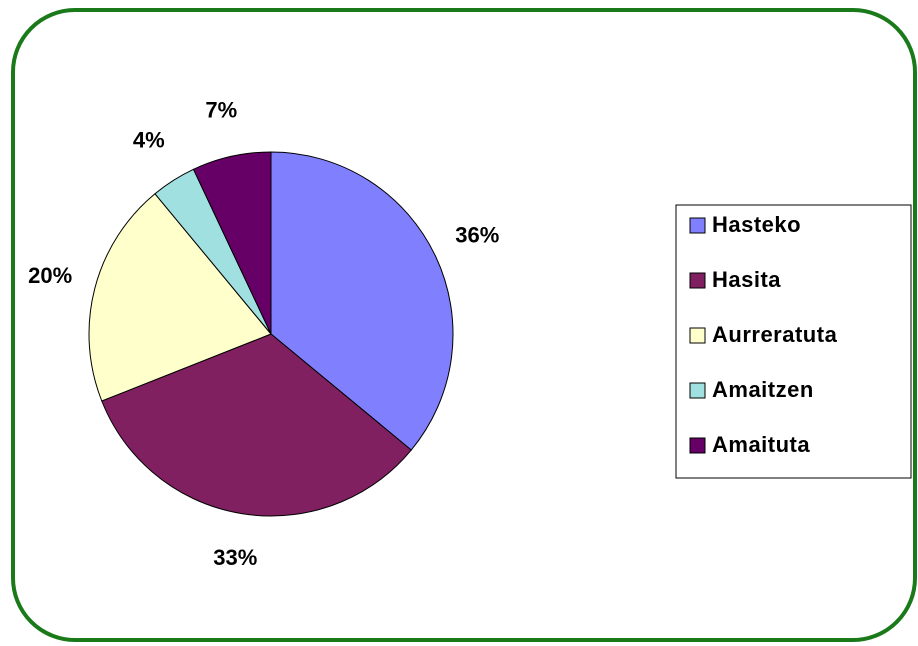 This screenshot has width=918, height=646. What do you see at coordinates (235, 557) in the screenshot?
I see `data-label: 33%` at bounding box center [235, 557].